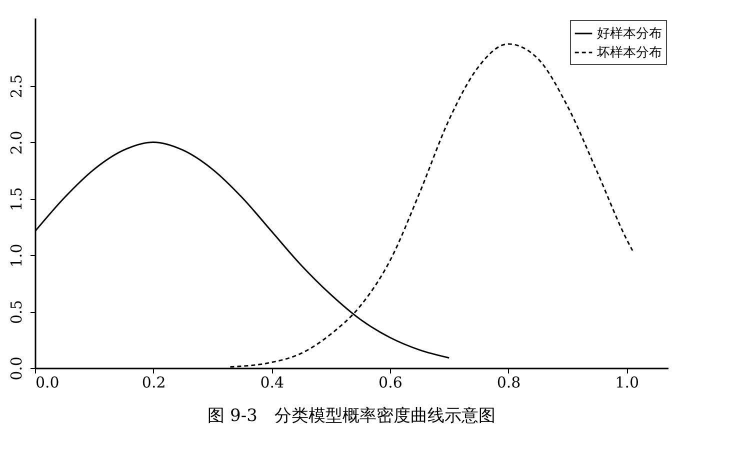 This screenshot has height=449, width=731. I want to click on y-tick-label: 1.0, so click(17, 256).